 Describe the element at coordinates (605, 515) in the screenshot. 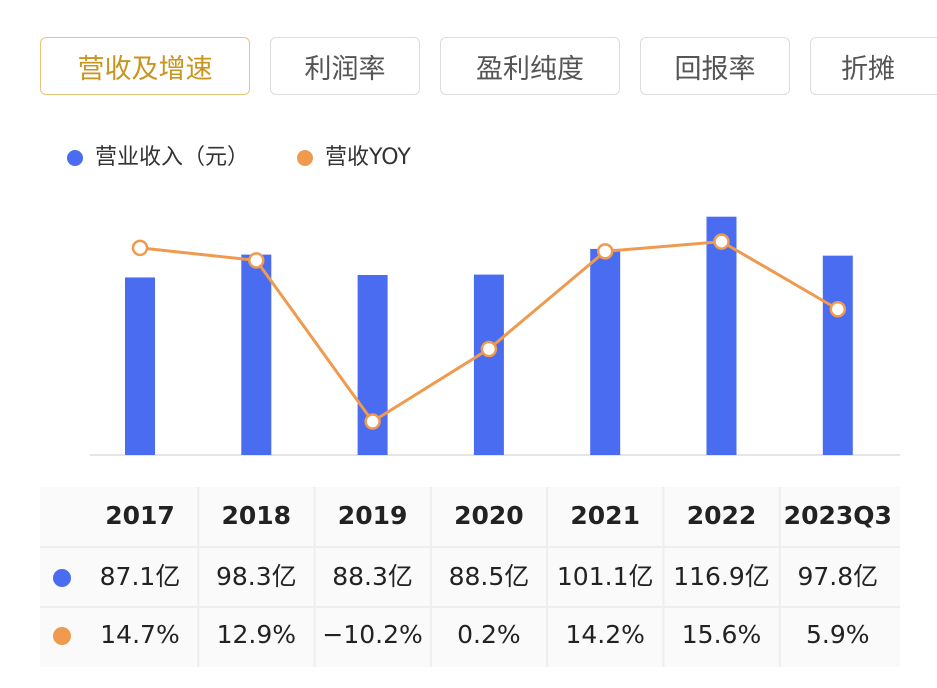

I see `table-header: 2021` at that location.